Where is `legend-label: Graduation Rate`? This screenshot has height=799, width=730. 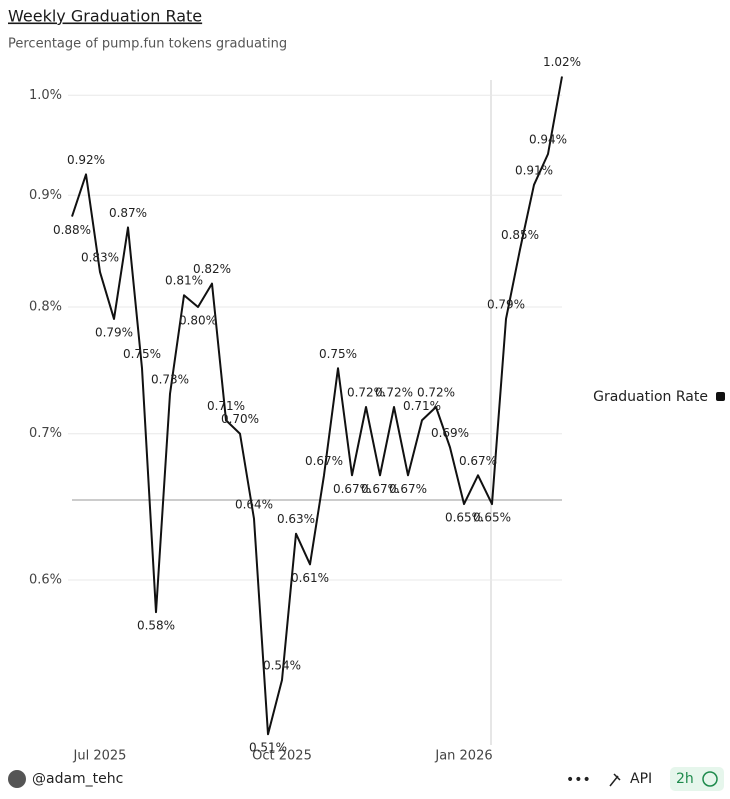
legend-label: Graduation Rate is located at coordinates (650, 397).